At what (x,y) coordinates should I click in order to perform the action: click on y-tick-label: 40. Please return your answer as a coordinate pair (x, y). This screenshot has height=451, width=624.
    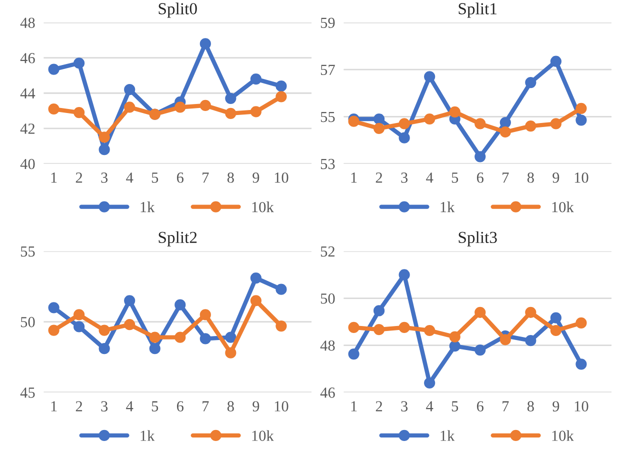
    Looking at the image, I should click on (27, 164).